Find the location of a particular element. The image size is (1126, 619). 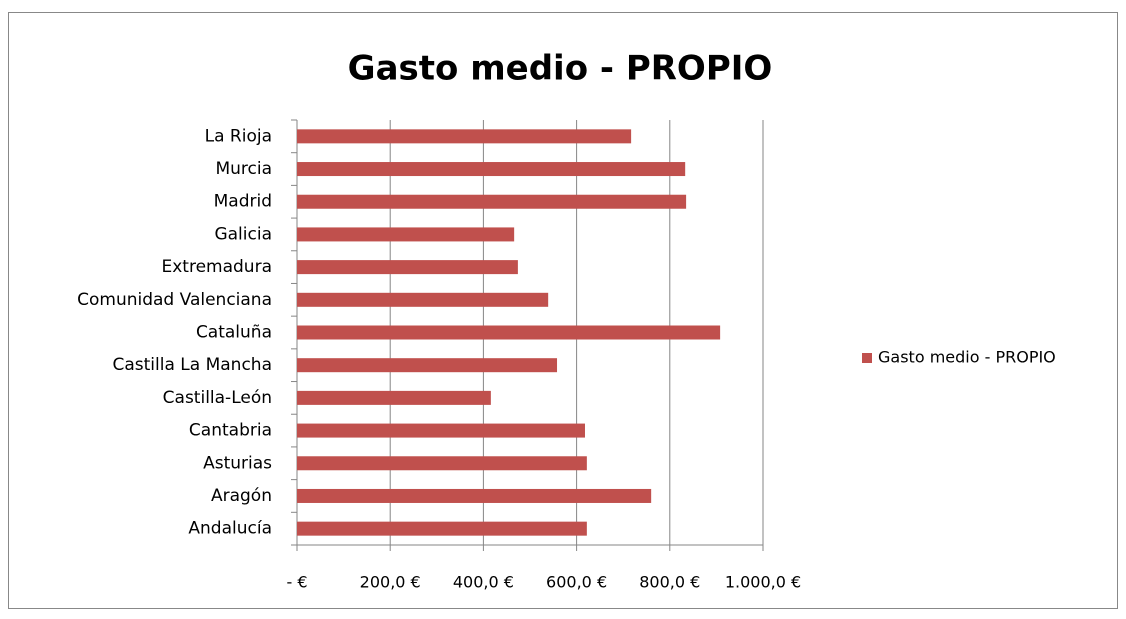

x-tick-label: 600,0 € is located at coordinates (576, 582).